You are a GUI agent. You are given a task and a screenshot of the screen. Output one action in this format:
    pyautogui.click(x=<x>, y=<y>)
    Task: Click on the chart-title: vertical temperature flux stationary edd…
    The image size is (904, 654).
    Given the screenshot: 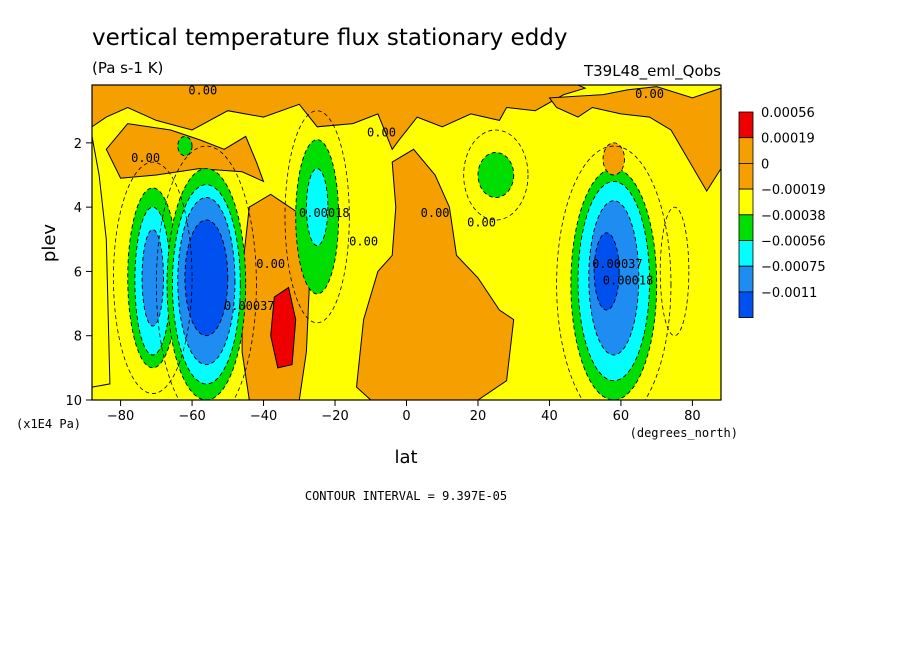 What is the action you would take?
    pyautogui.click(x=330, y=38)
    